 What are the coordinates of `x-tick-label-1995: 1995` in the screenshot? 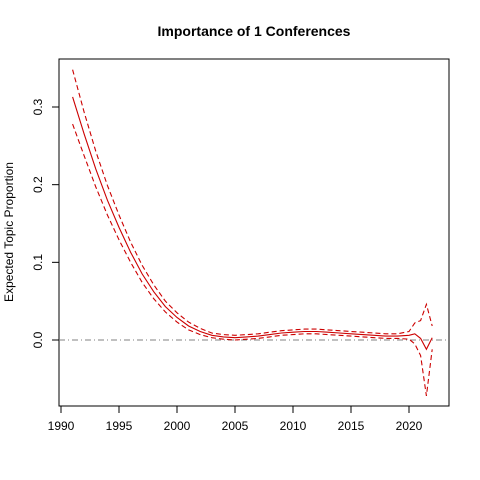 It's located at (119, 426).